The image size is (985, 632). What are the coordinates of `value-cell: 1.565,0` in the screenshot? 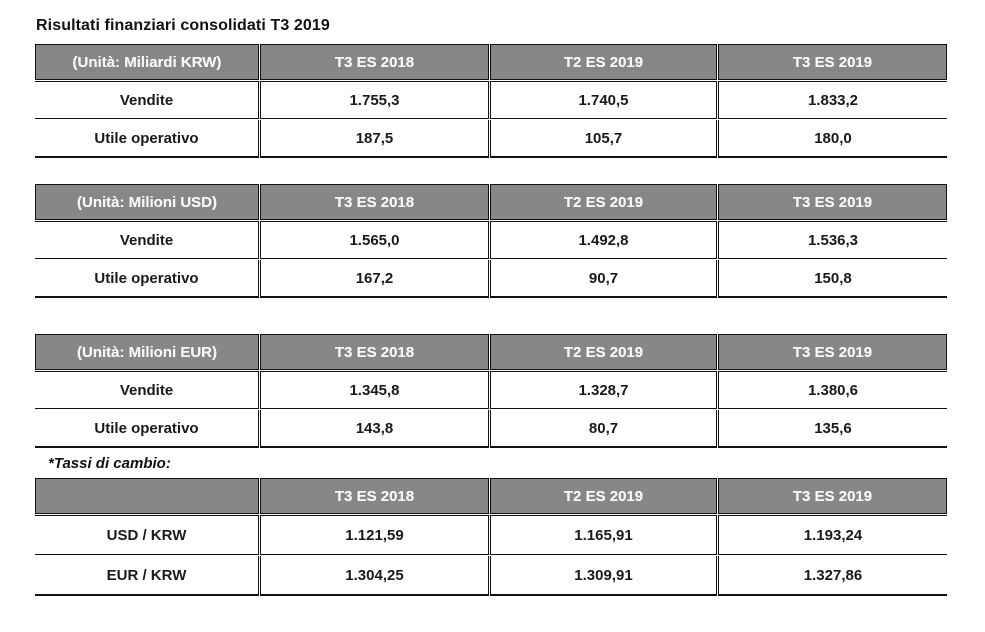 It's located at (374, 240).